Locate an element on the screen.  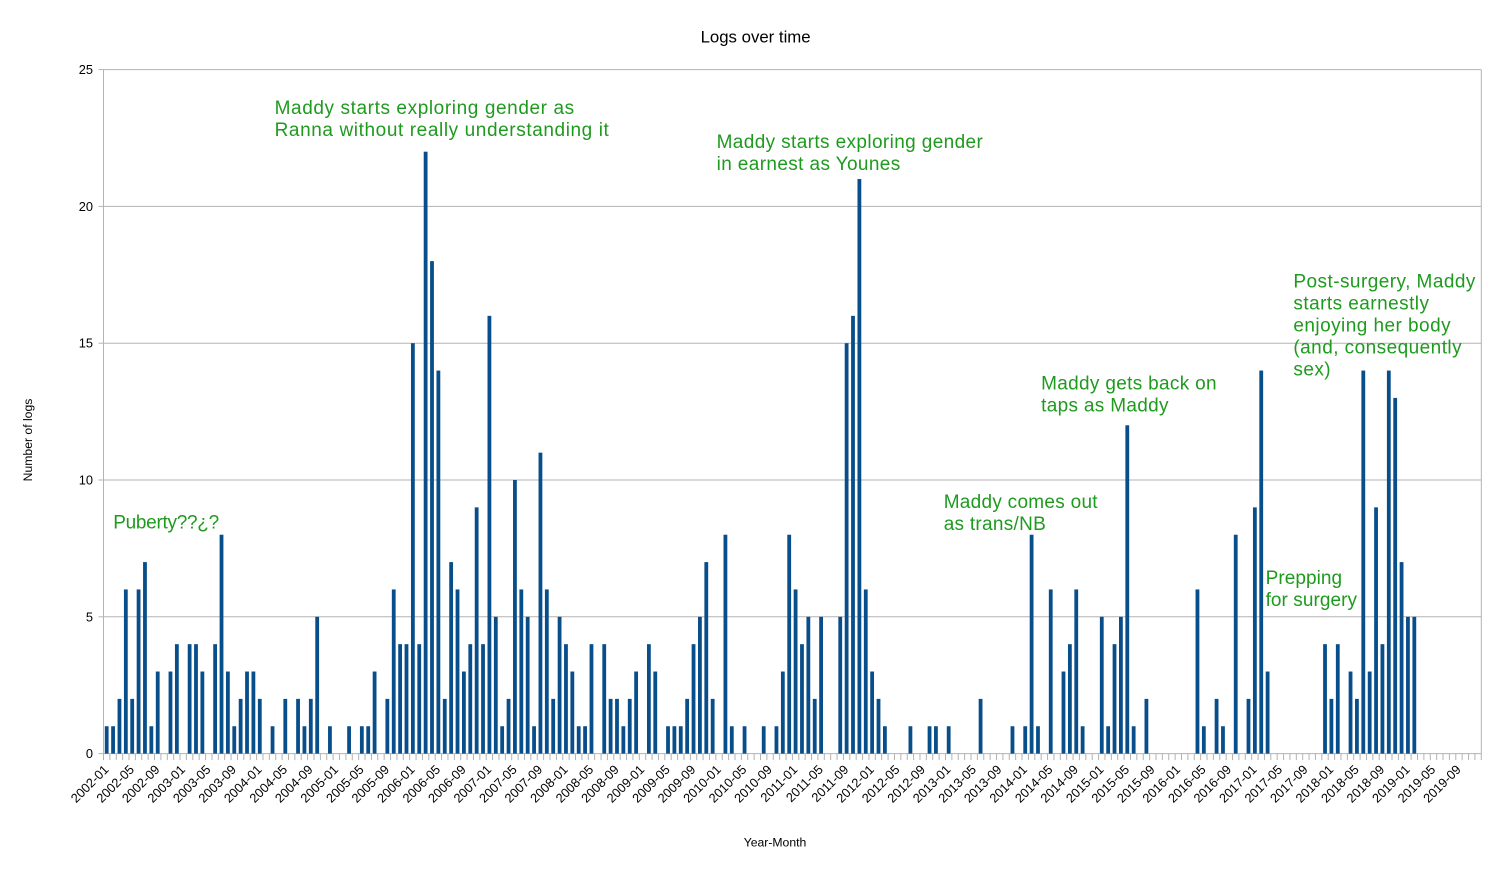
svg-text: Prepping is located at coordinates (1304, 578).